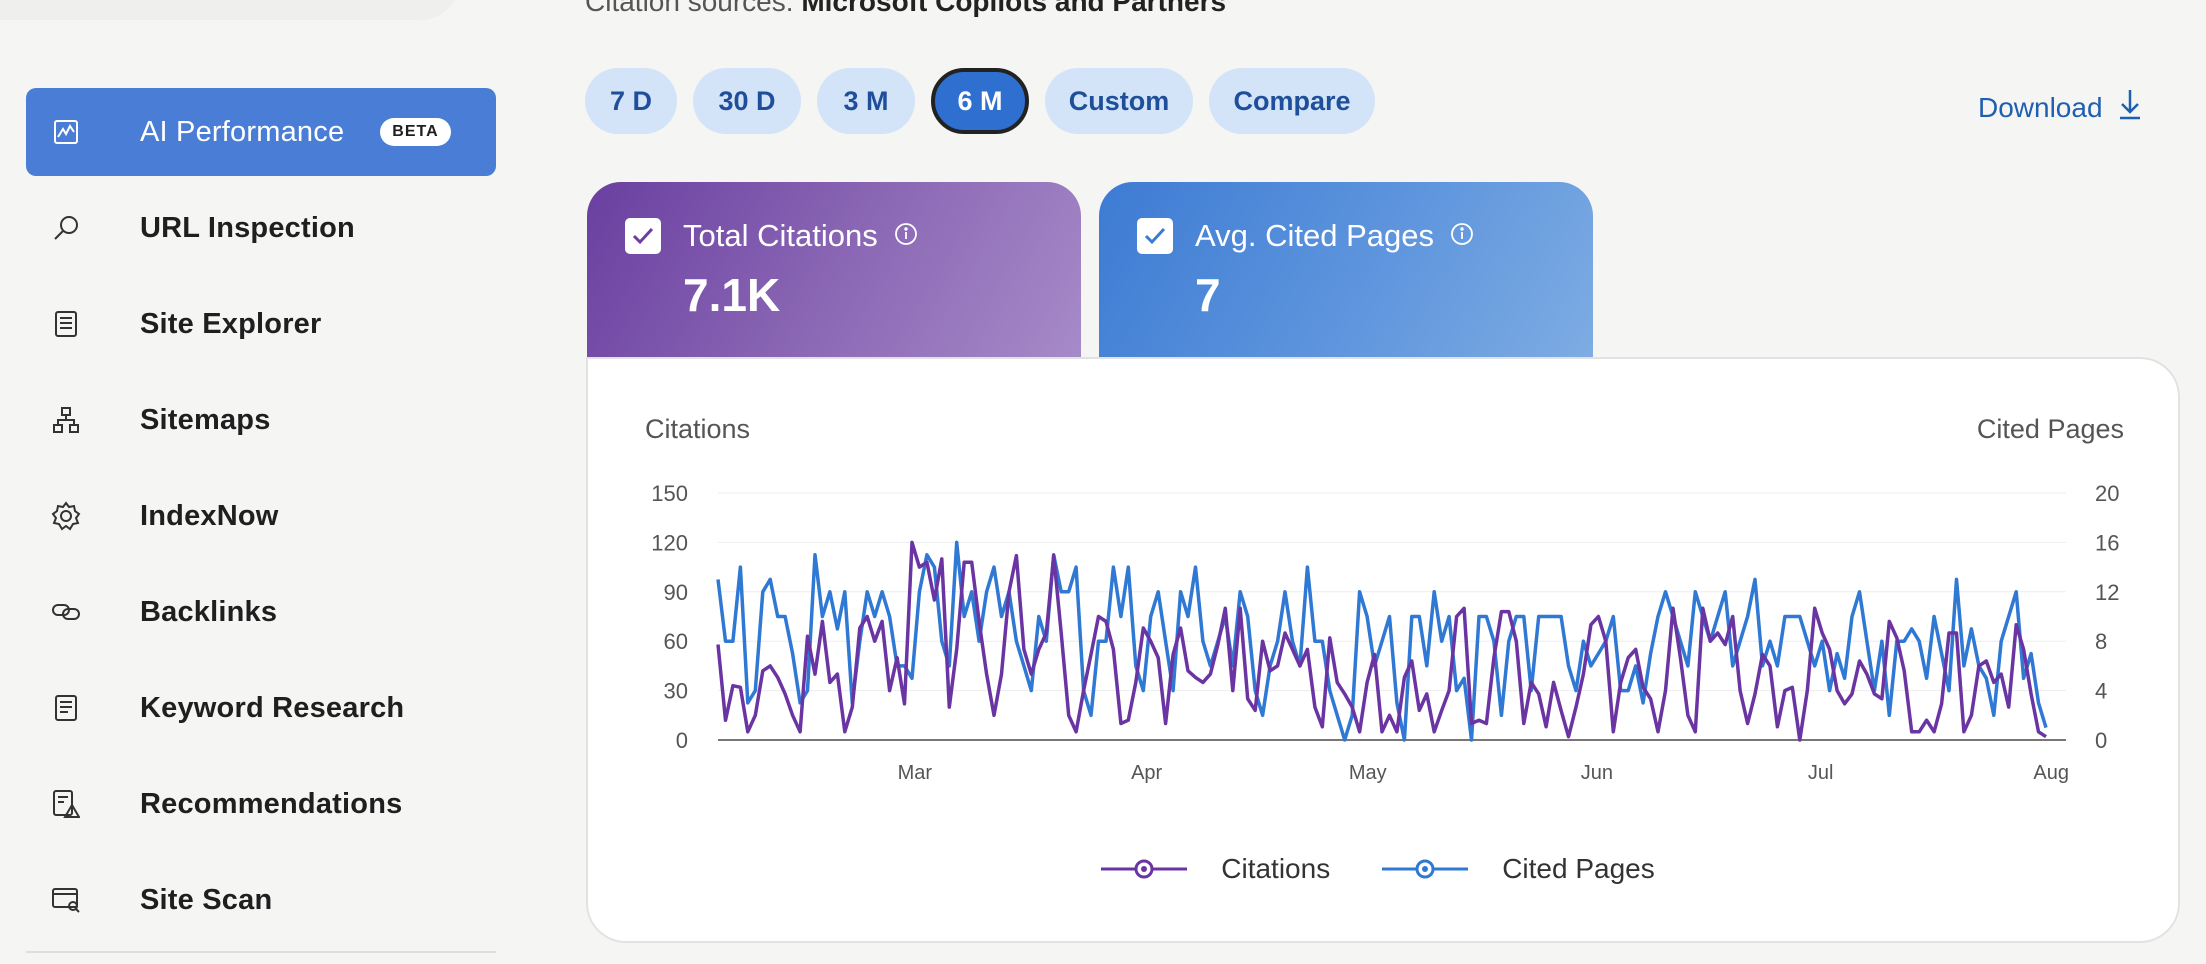  Describe the element at coordinates (1119, 101) in the screenshot. I see `range-custom-button: Custom` at that location.